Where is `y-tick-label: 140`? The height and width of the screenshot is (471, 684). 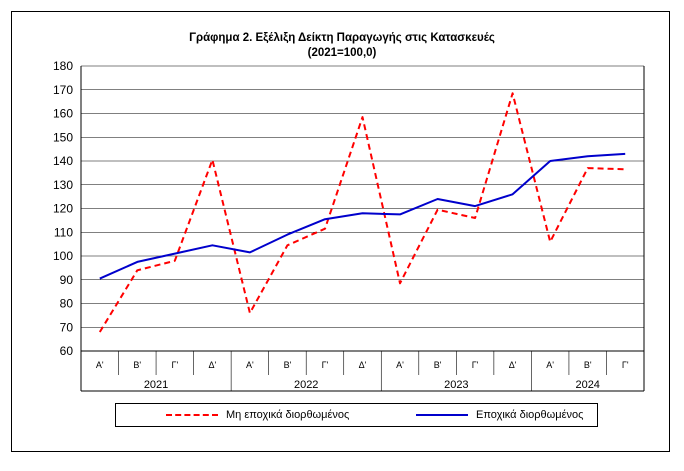 y-tick-label: 140 is located at coordinates (63, 161).